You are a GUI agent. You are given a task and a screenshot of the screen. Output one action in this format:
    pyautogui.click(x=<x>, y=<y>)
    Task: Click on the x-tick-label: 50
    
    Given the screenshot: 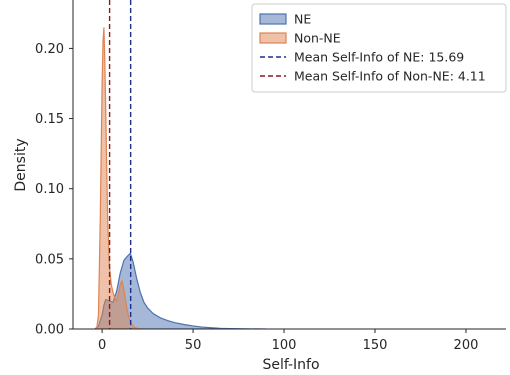 What is the action you would take?
    pyautogui.click(x=193, y=345)
    